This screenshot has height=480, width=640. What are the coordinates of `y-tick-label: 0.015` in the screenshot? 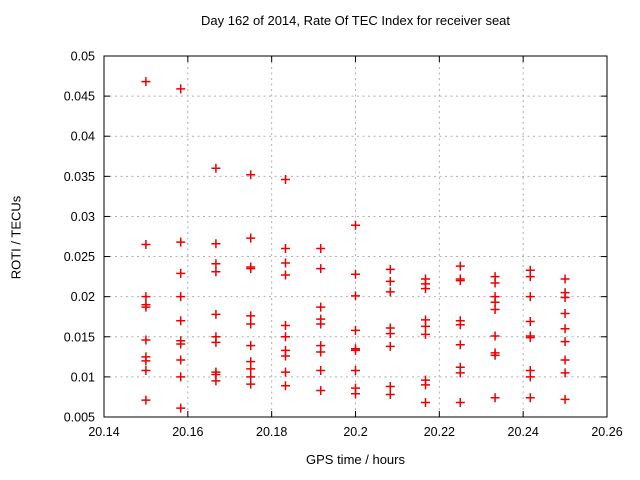 It's located at (79, 337).